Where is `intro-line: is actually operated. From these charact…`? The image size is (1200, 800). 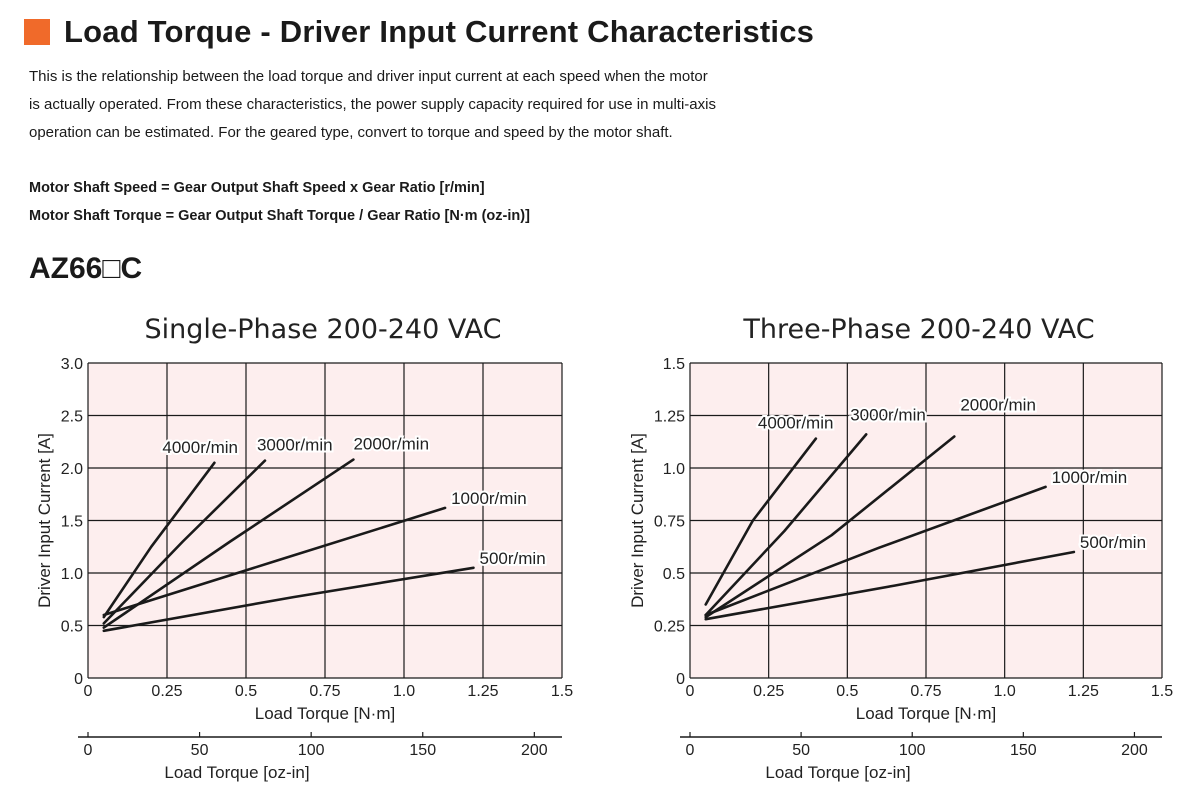
intro-line: is actually operated. From these charact… is located at coordinates (372, 104).